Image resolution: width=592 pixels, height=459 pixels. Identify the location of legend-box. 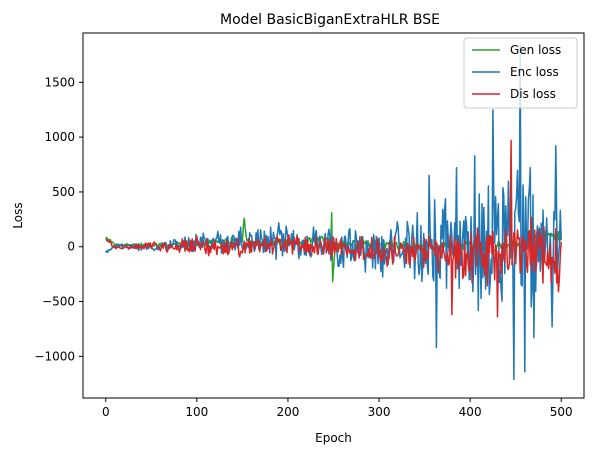
(520, 73).